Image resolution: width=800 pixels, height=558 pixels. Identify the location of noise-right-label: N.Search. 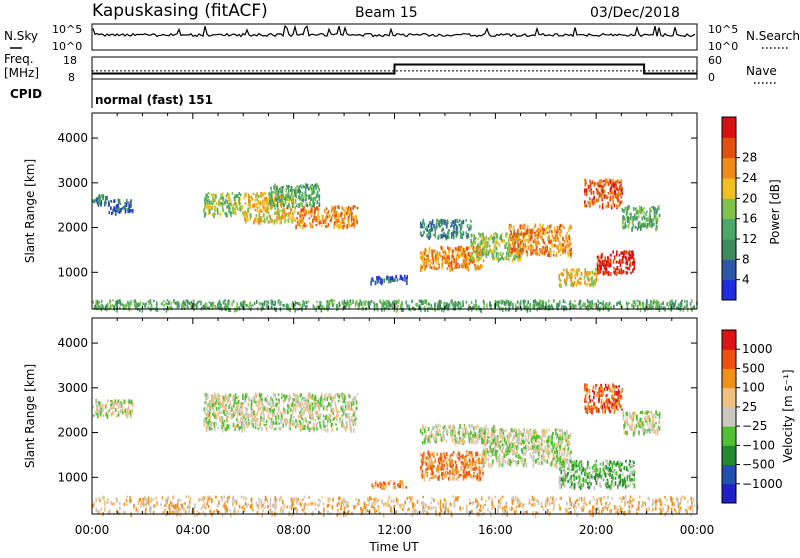
(773, 36).